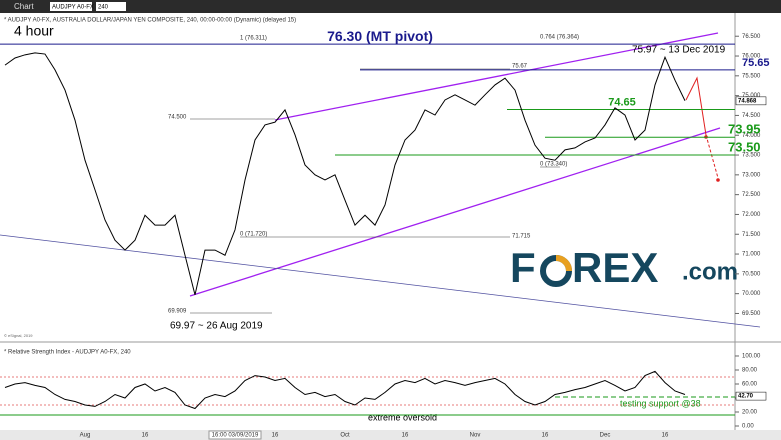 The width and height of the screenshot is (781, 440). Describe the element at coordinates (605, 436) in the screenshot. I see `x-tick-label: Dec` at that location.